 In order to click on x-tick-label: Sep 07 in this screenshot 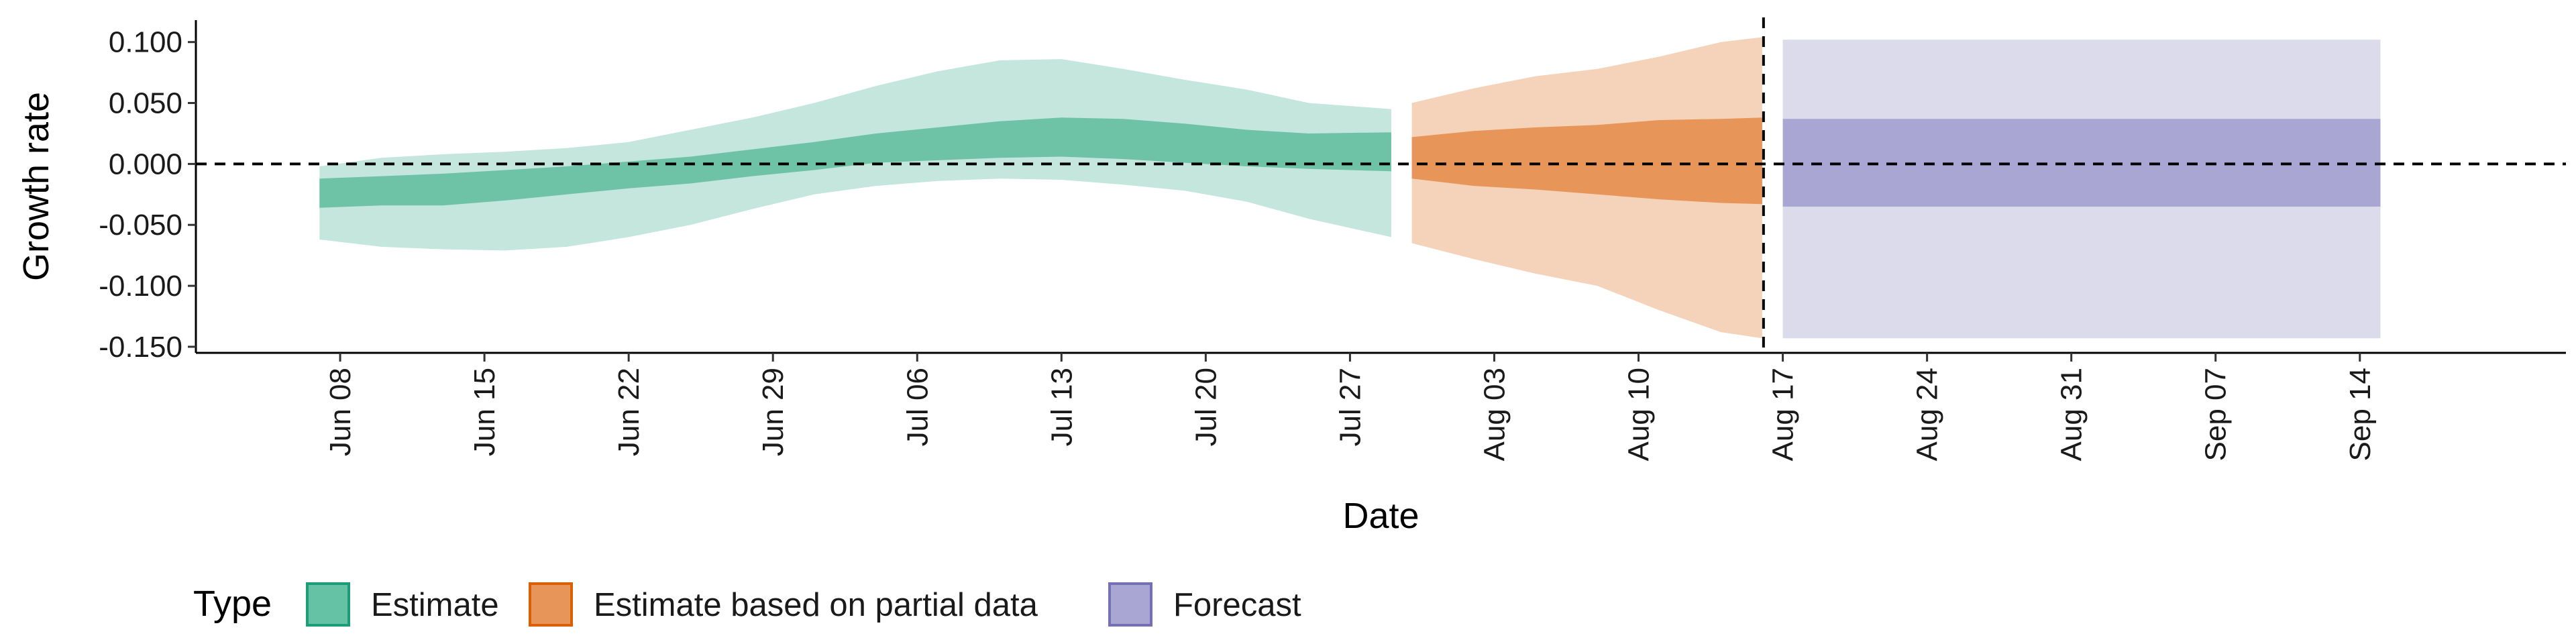, I will do `click(2216, 414)`.